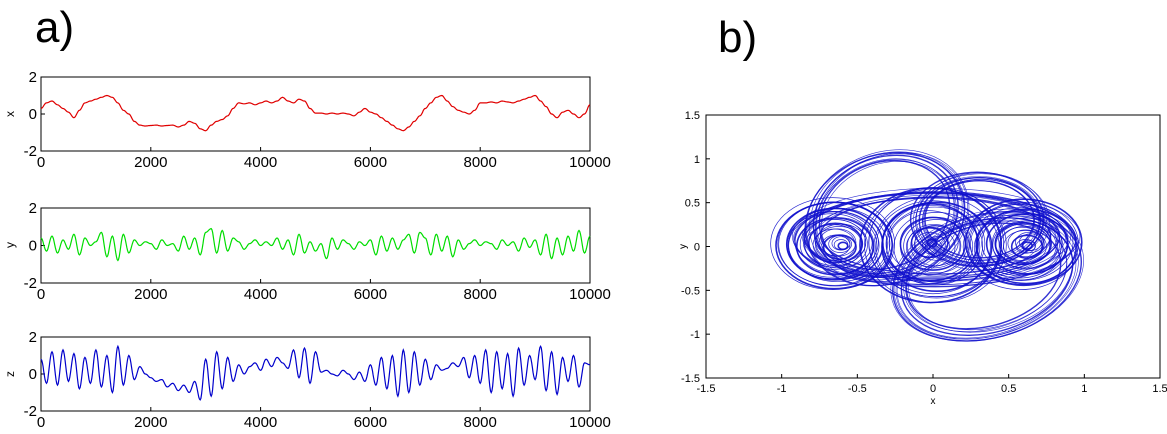 The image size is (1167, 434). What do you see at coordinates (30, 151) in the screenshot?
I see `time-x-ytick-label: -2` at bounding box center [30, 151].